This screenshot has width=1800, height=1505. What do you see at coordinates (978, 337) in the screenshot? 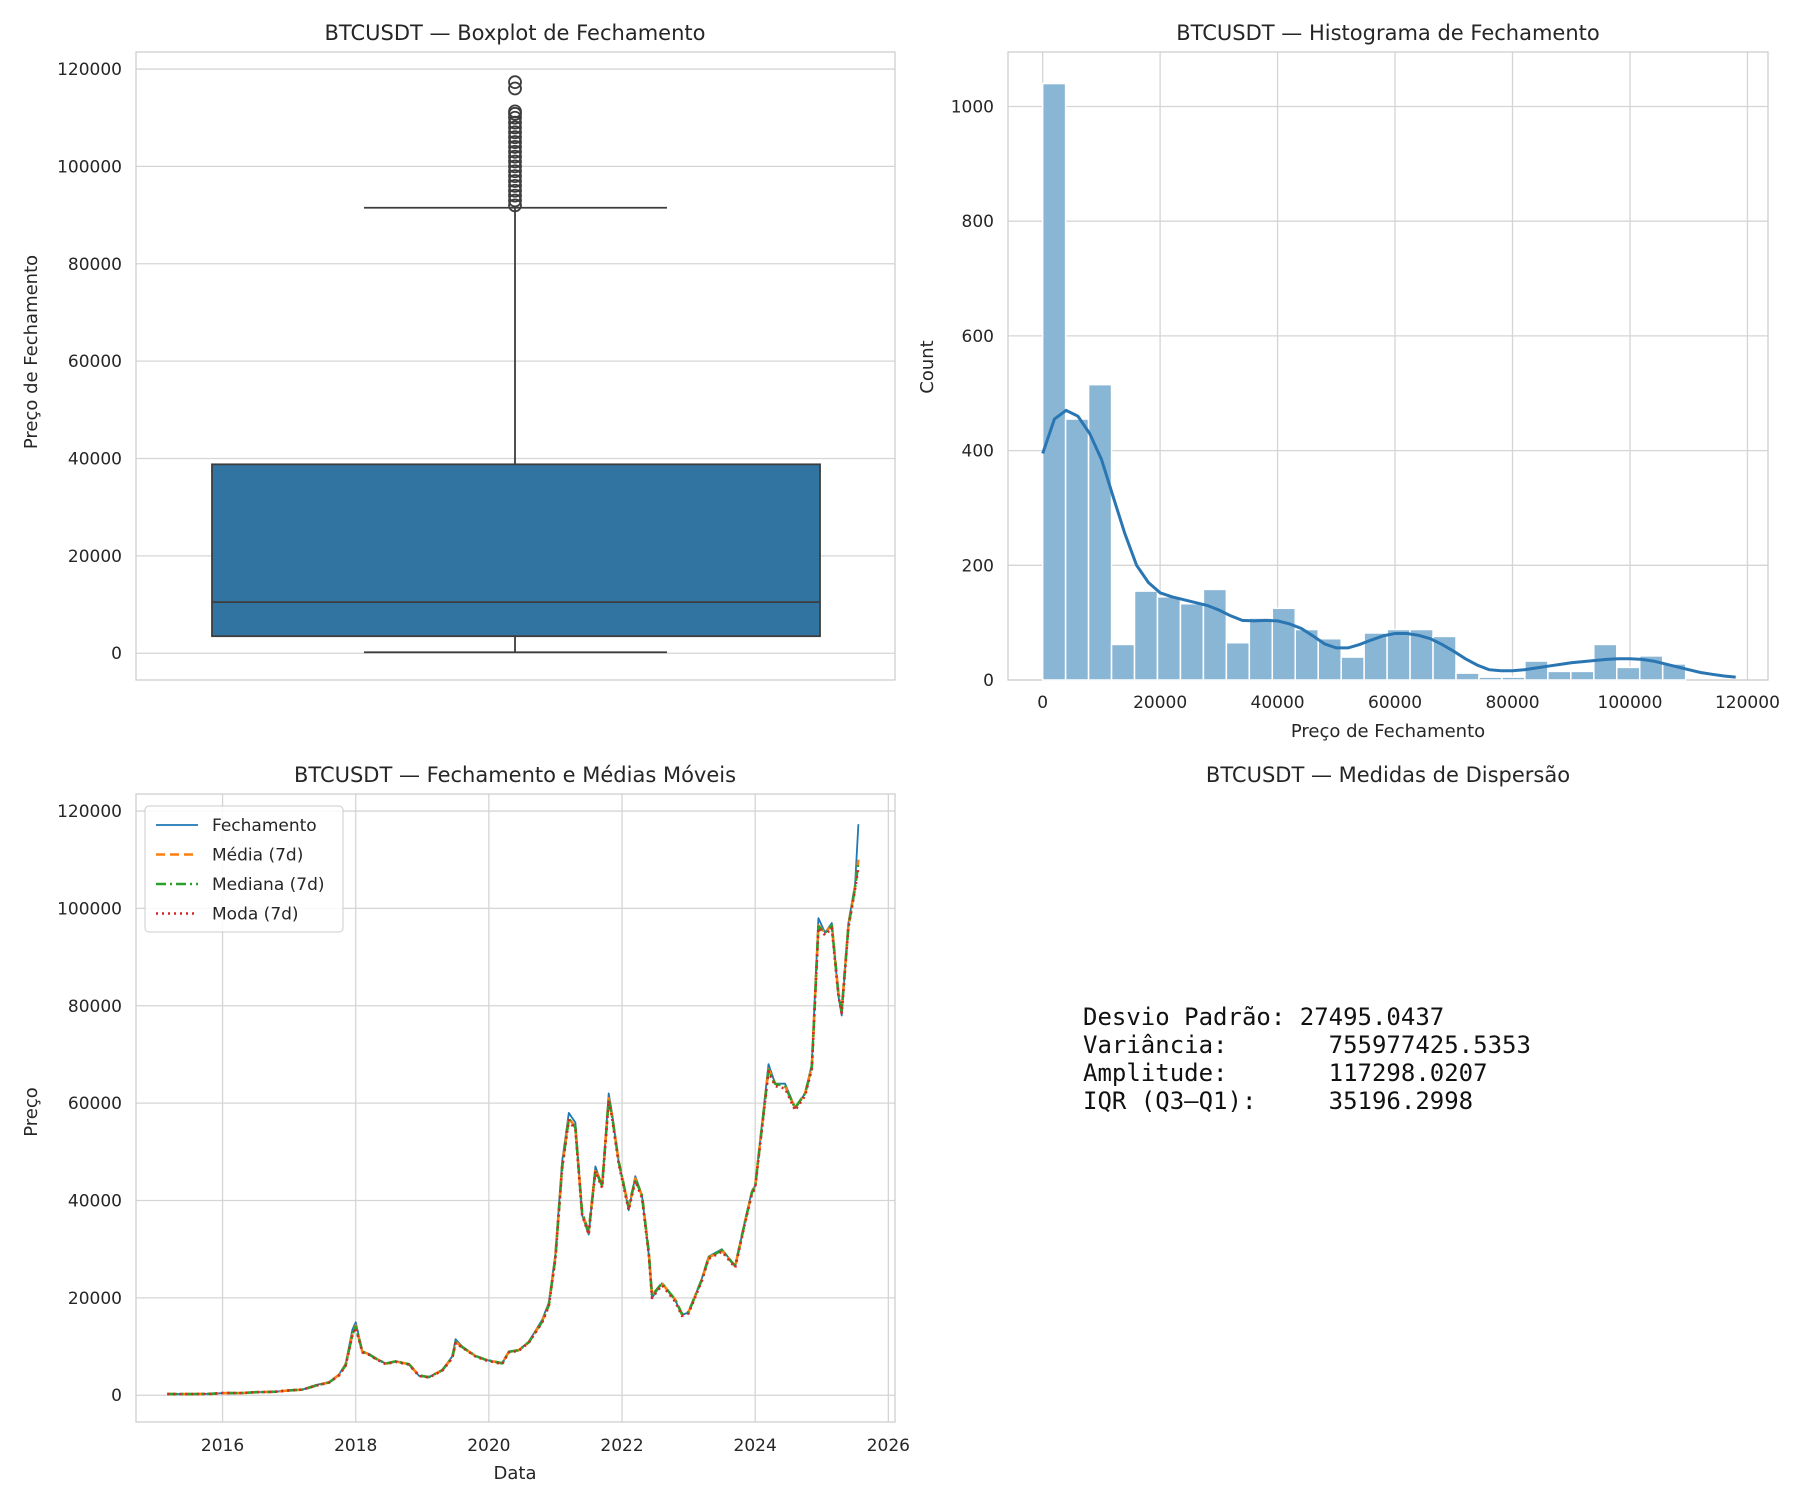
I see `histogram-ytick-label: 600` at bounding box center [978, 337].